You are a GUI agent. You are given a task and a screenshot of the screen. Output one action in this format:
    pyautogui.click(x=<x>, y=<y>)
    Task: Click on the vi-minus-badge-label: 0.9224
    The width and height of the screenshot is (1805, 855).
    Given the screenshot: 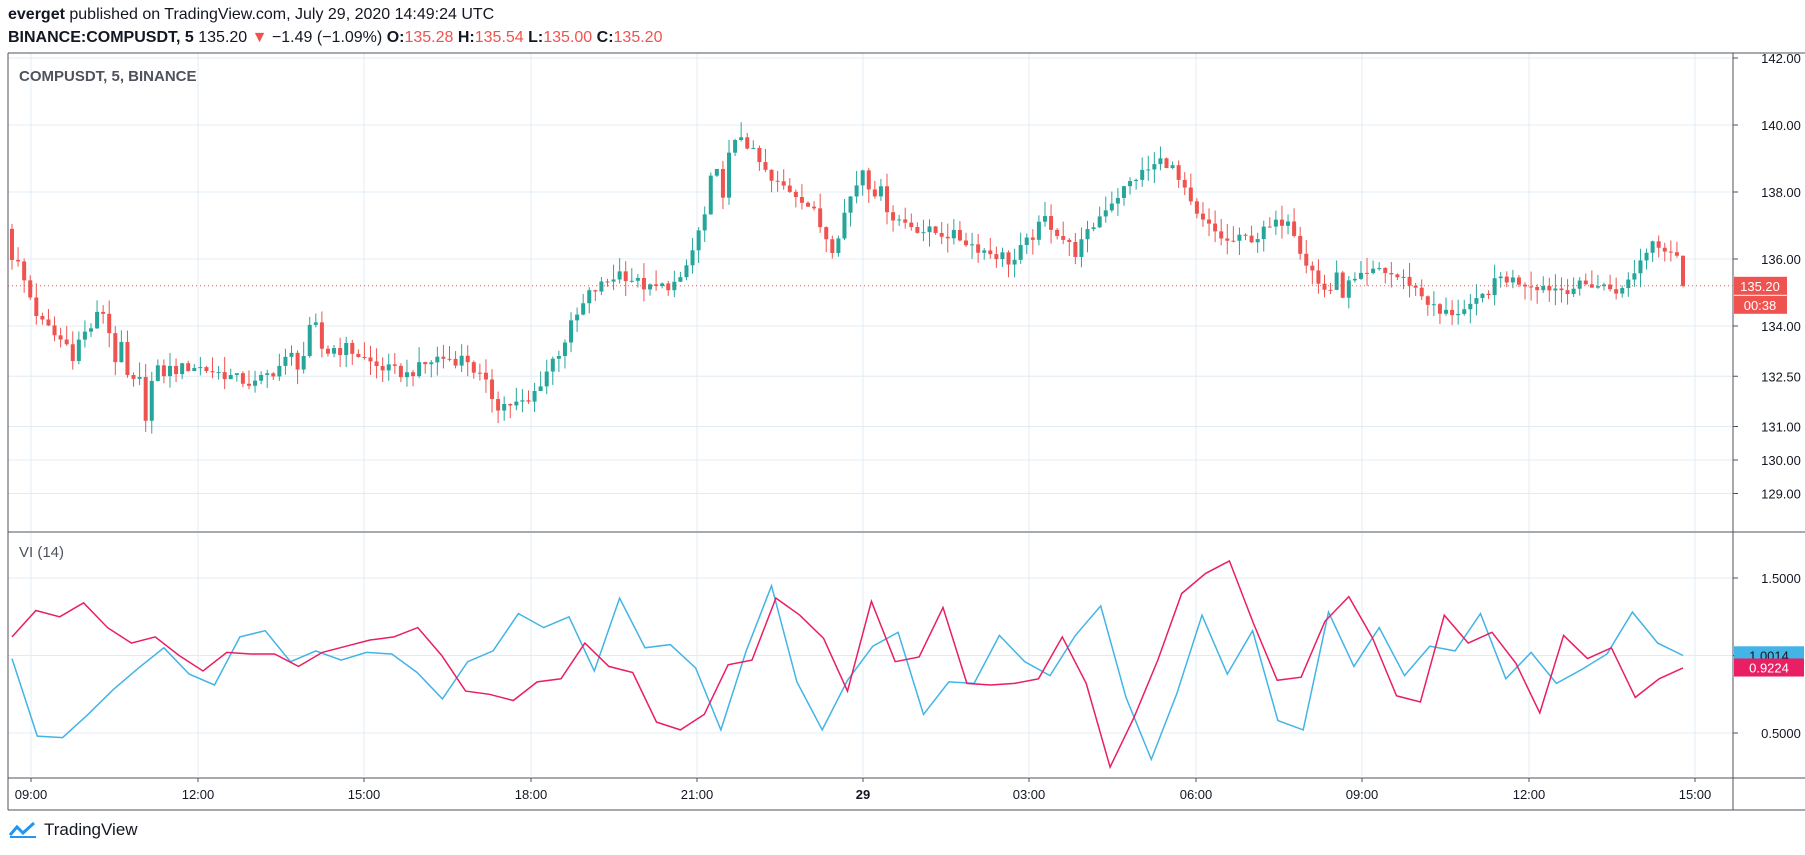 What is the action you would take?
    pyautogui.click(x=1769, y=668)
    